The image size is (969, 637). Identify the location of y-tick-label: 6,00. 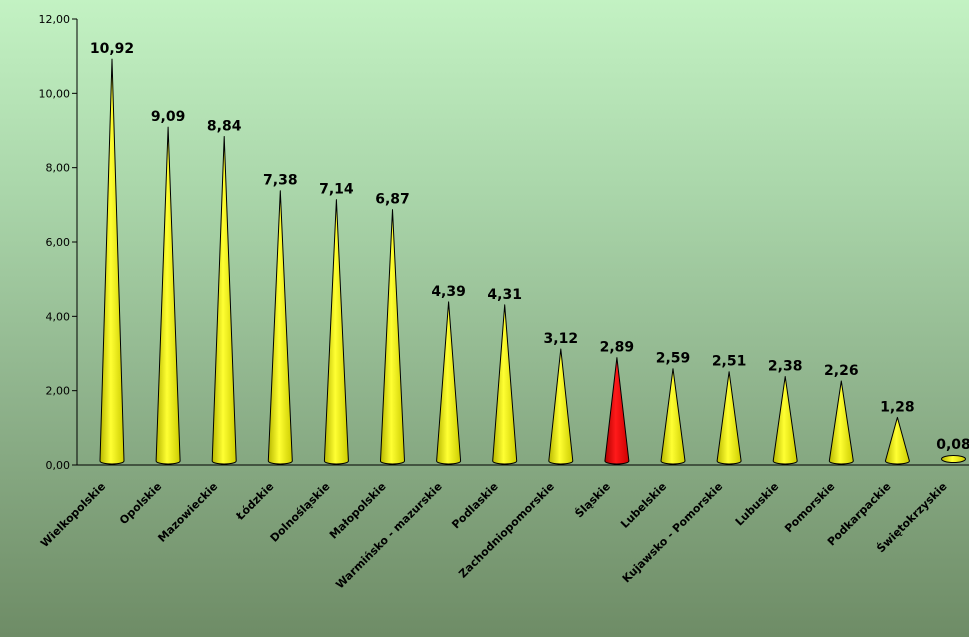
(58, 242).